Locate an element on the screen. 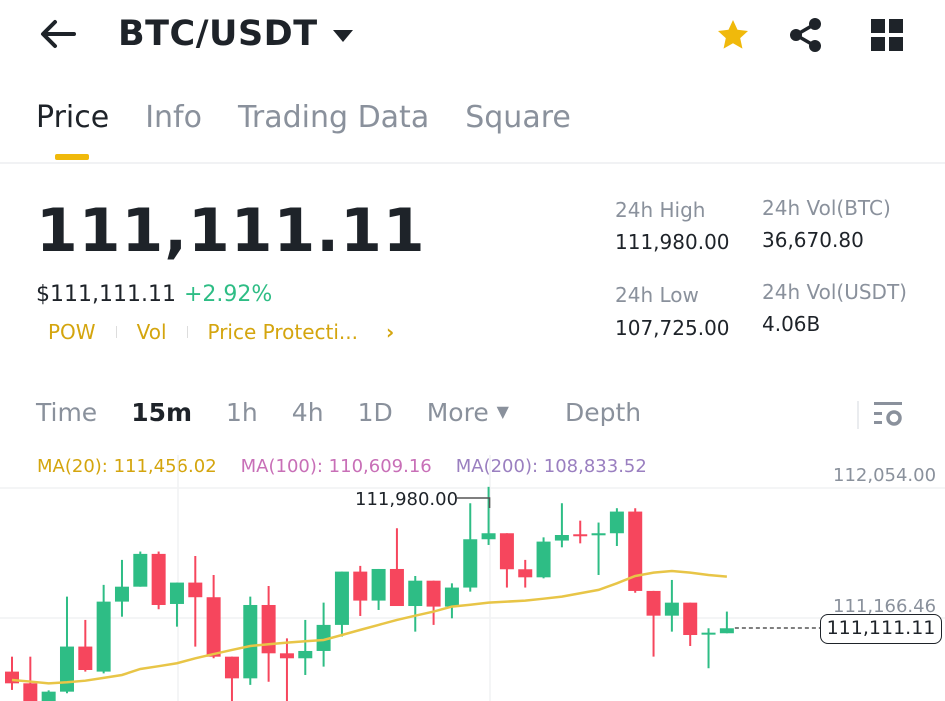 This screenshot has height=701, width=945. usd-price: $111,111.11 is located at coordinates (106, 294).